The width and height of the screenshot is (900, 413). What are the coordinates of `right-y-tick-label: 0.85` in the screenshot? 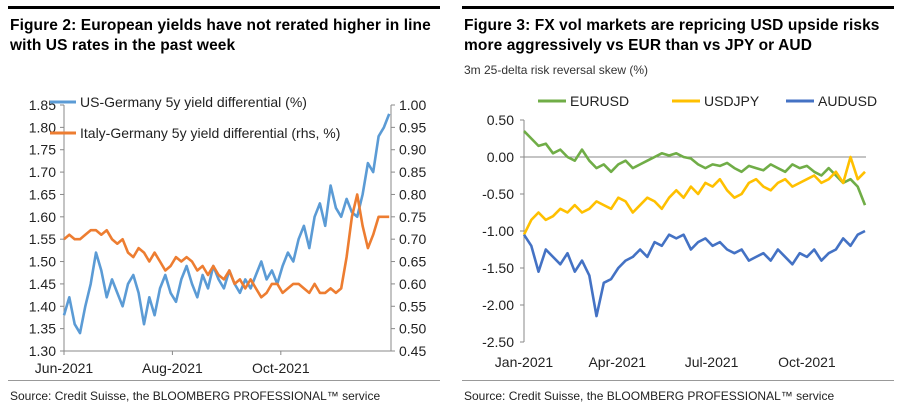 It's located at (412, 172).